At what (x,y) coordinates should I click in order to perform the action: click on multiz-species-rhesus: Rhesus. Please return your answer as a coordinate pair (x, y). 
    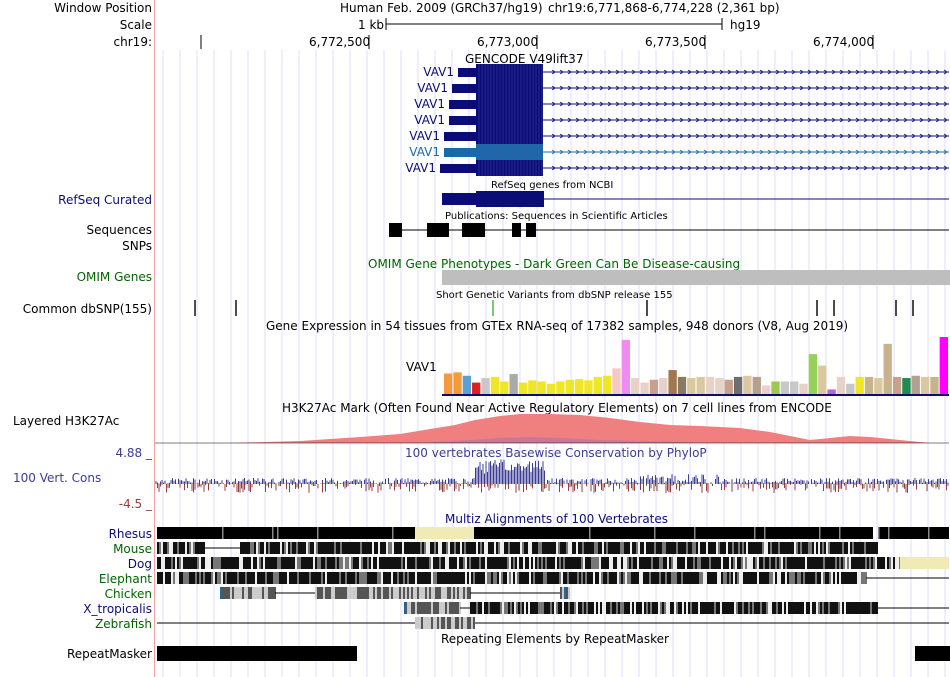
    Looking at the image, I should click on (130, 534).